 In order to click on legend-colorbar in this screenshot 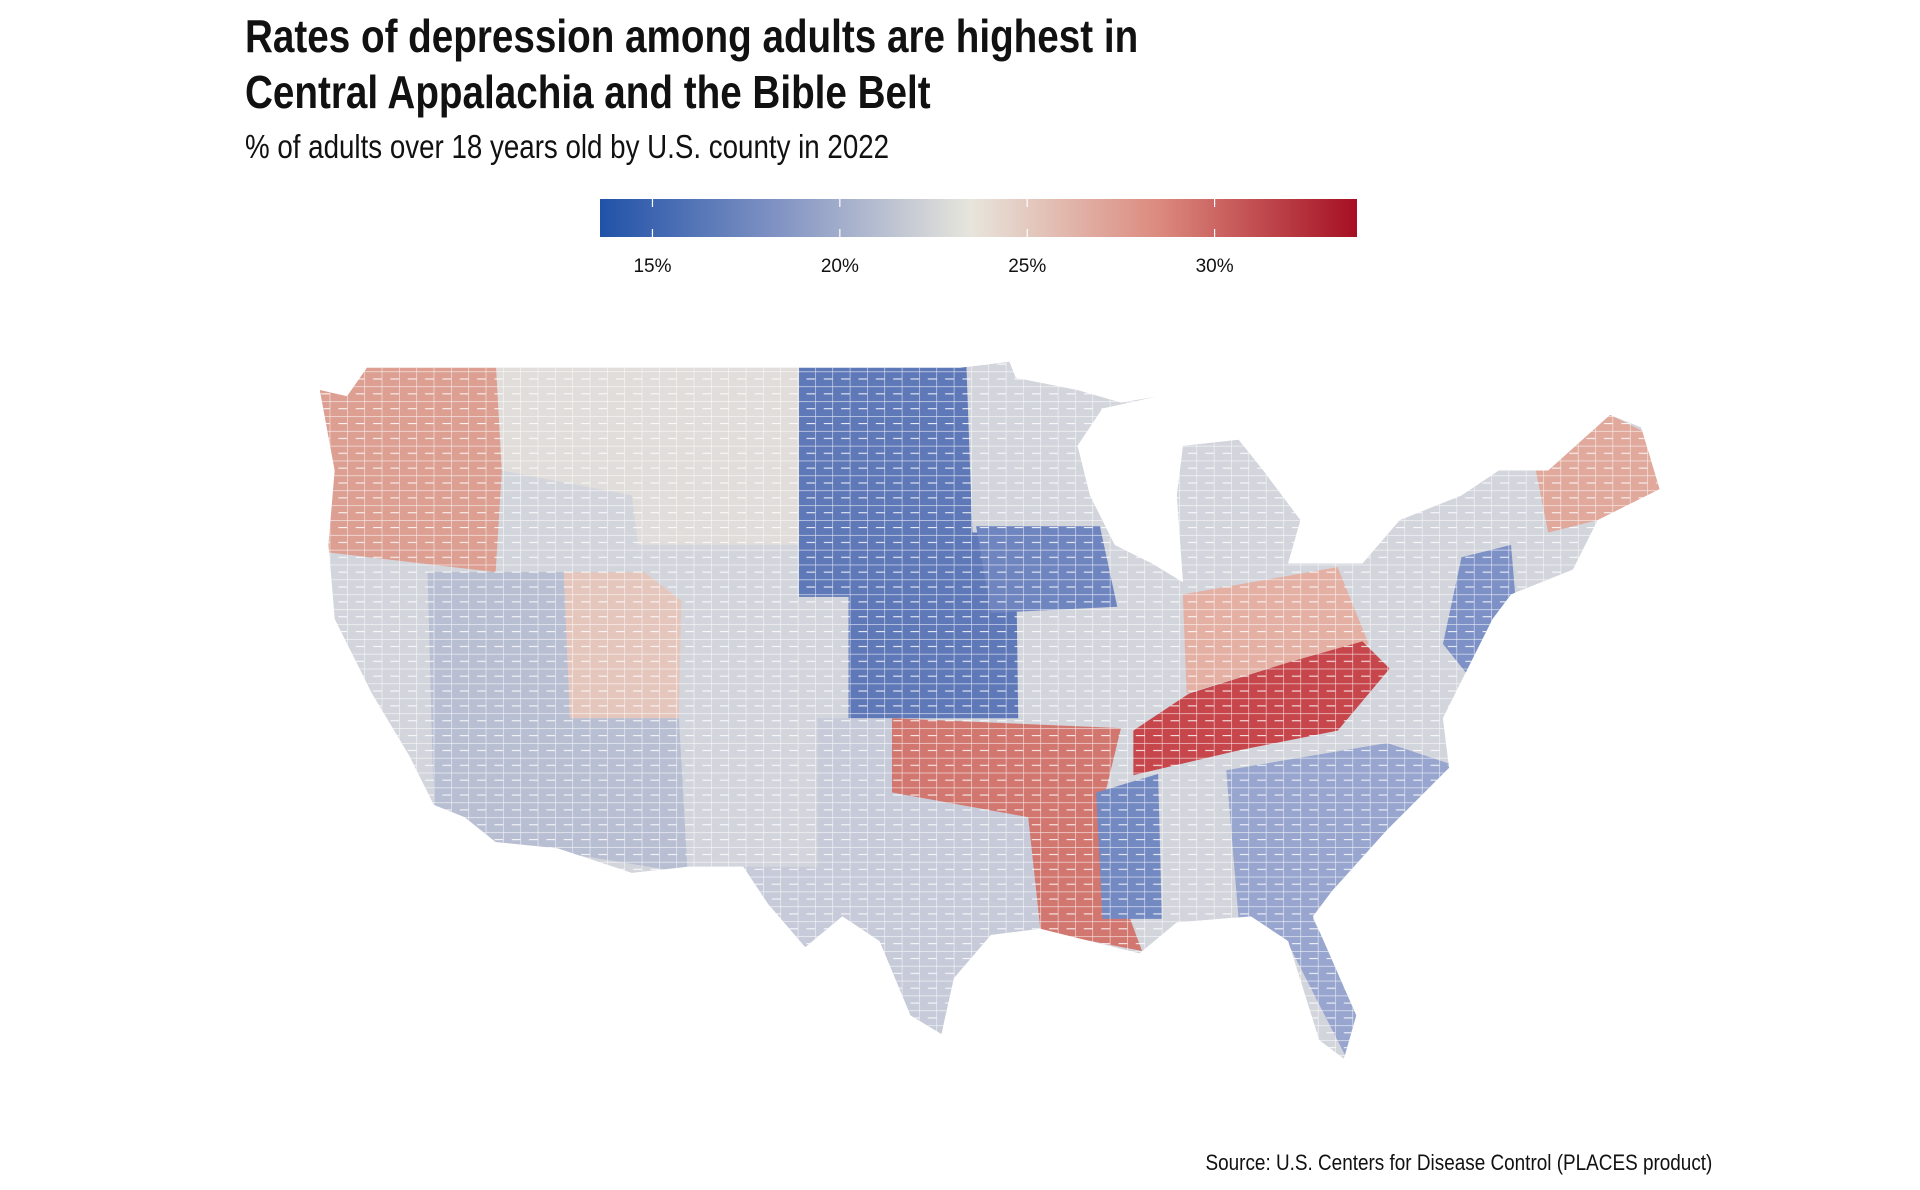, I will do `click(978, 218)`.